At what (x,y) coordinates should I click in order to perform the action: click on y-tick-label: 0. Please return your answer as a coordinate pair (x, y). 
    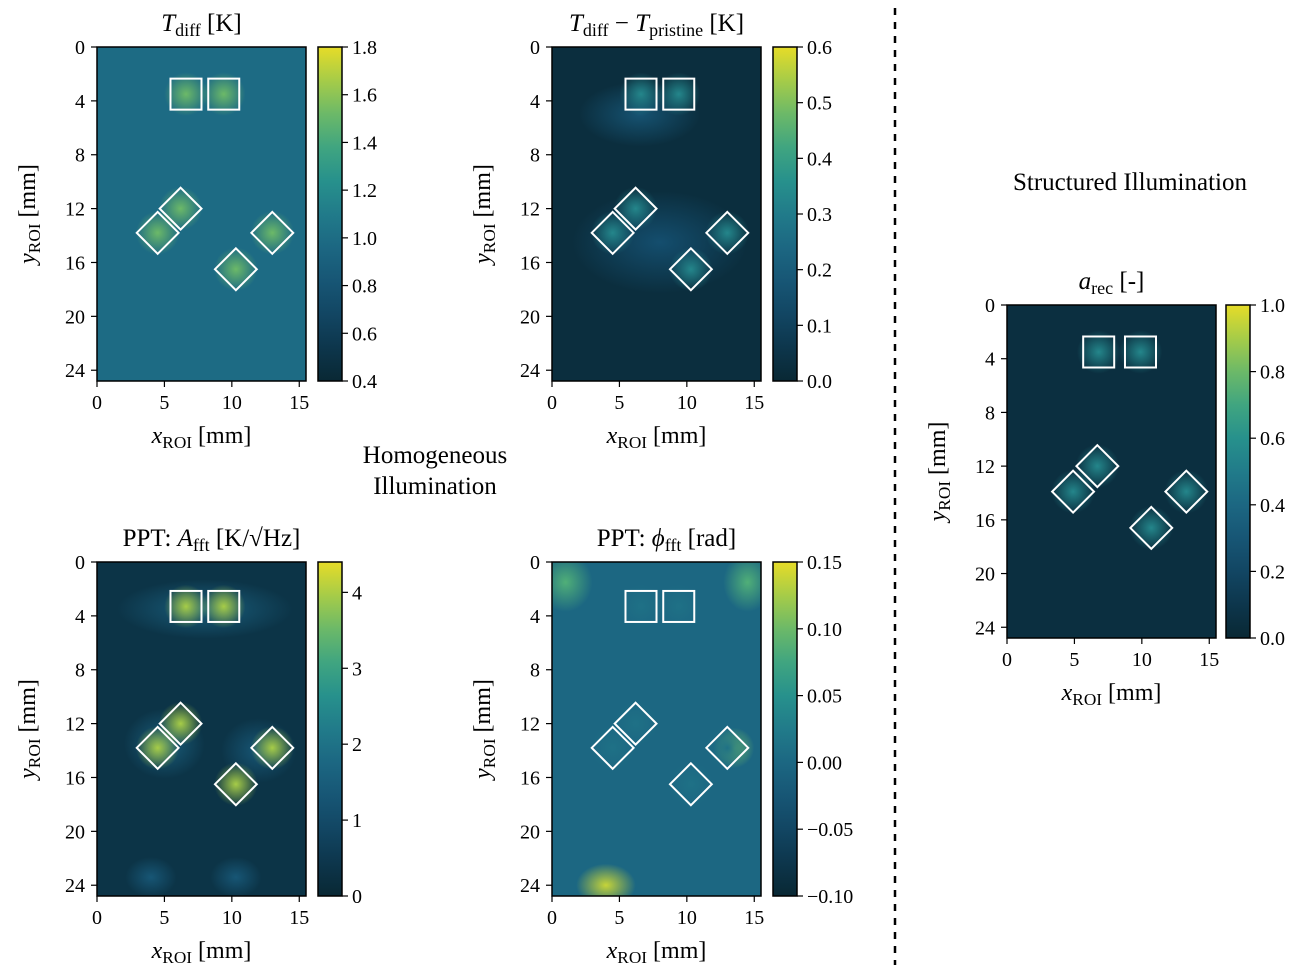
    Looking at the image, I should click on (535, 48).